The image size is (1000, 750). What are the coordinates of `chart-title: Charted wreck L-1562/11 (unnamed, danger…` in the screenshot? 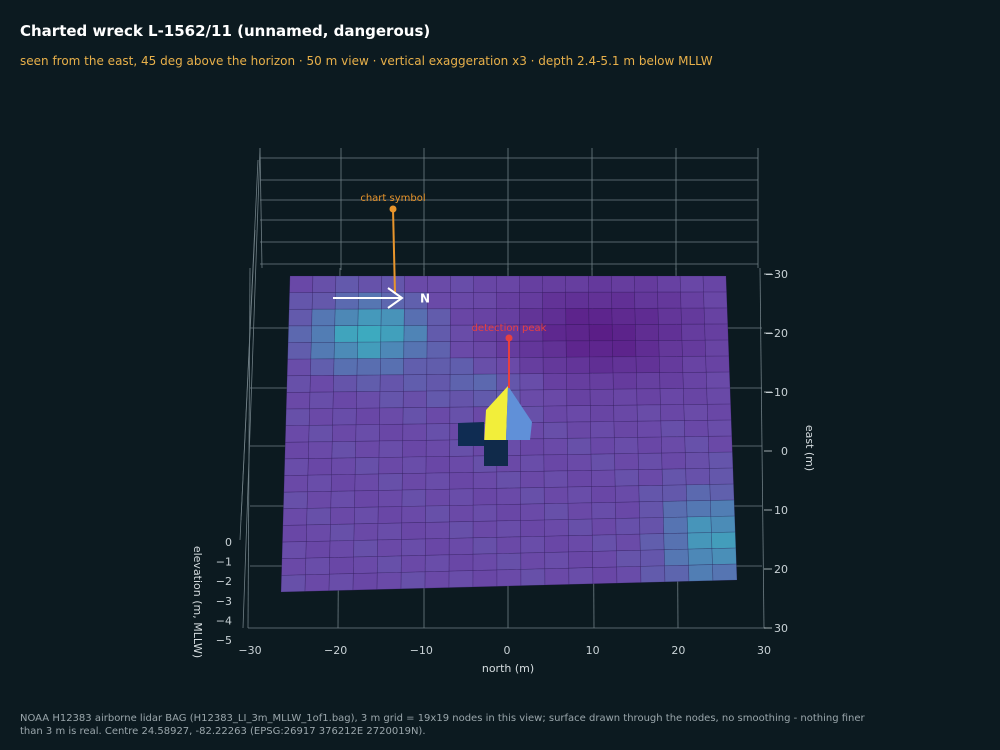 It's located at (225, 31).